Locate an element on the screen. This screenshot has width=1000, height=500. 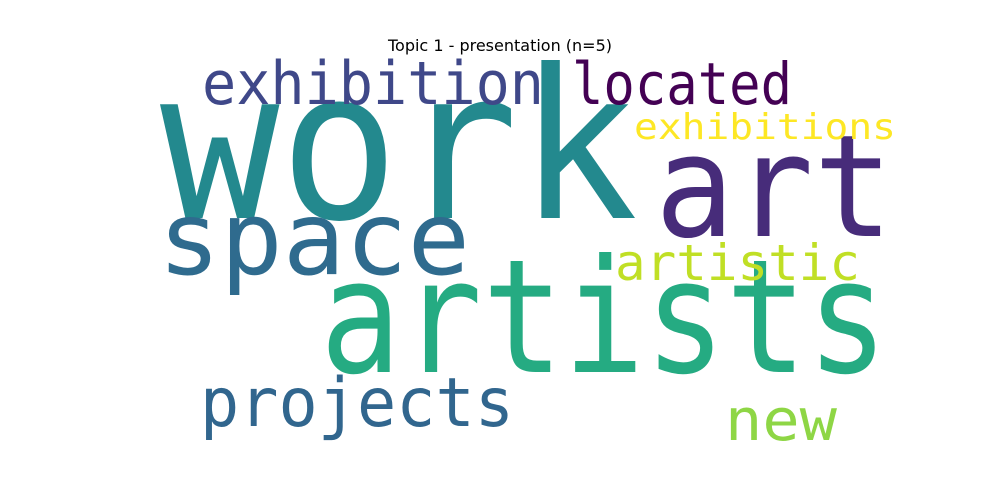
word-new: new is located at coordinates (781, 420).